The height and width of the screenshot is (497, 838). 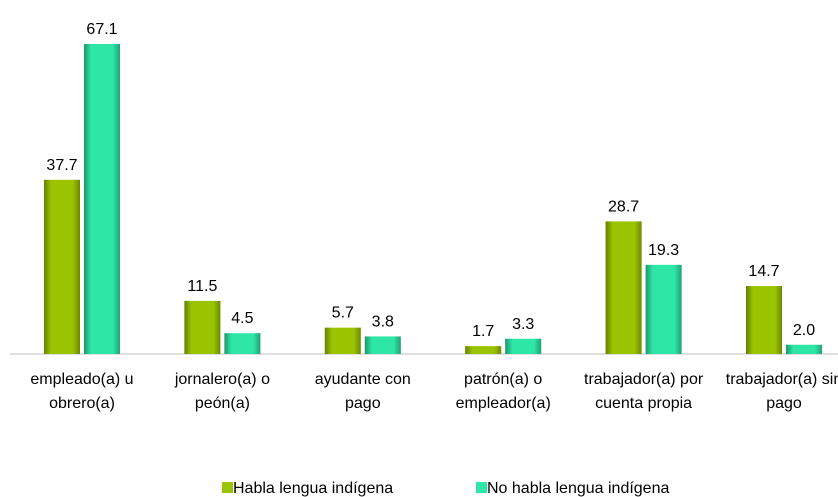 I want to click on data-label: 4.5, so click(x=242, y=318).